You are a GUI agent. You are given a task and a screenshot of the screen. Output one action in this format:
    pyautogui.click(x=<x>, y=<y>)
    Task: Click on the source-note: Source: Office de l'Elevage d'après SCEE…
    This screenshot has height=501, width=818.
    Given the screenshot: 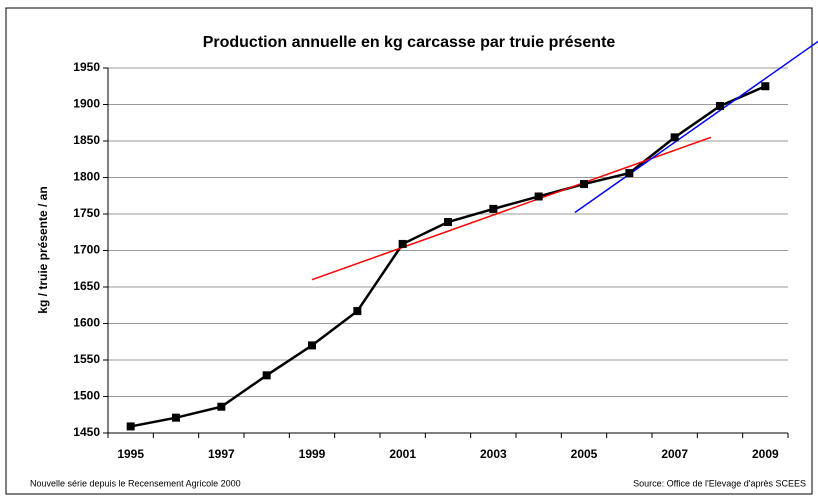 What is the action you would take?
    pyautogui.click(x=719, y=483)
    